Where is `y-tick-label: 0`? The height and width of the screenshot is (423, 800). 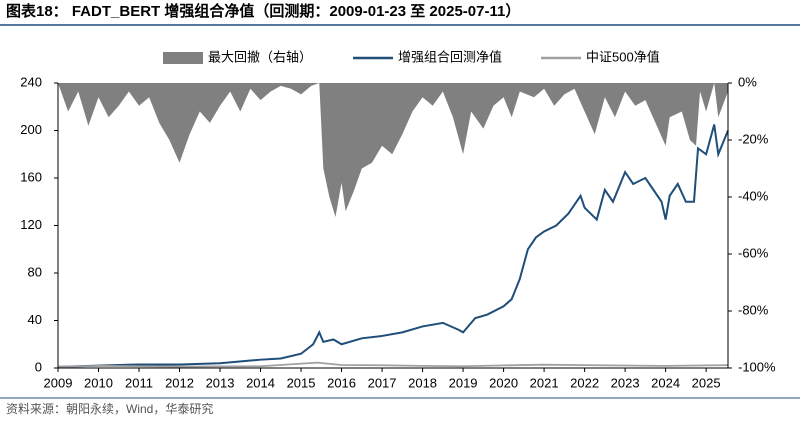
y-tick-label: 0 is located at coordinates (38, 366).